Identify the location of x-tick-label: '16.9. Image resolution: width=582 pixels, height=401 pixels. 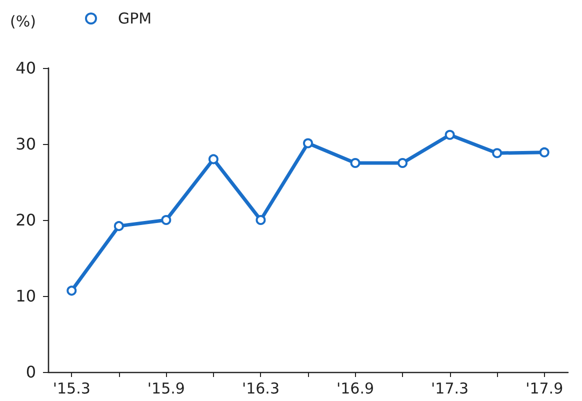
(355, 389).